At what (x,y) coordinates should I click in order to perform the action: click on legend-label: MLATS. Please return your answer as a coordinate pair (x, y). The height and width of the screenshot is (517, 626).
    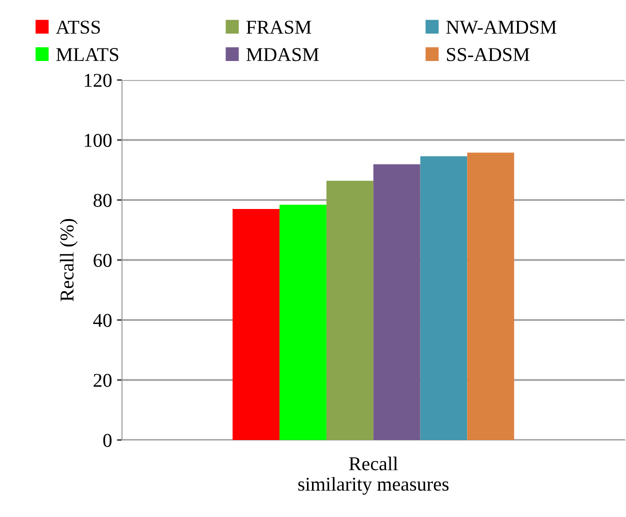
    Looking at the image, I should click on (87, 55).